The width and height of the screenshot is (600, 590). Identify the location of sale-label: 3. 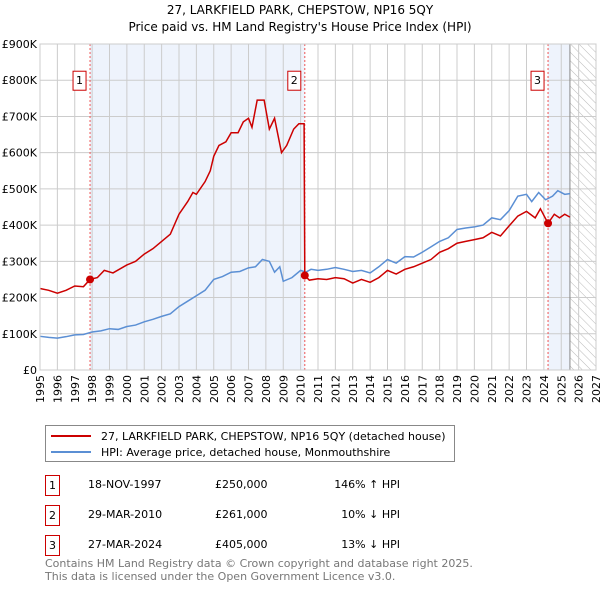
(537, 80).